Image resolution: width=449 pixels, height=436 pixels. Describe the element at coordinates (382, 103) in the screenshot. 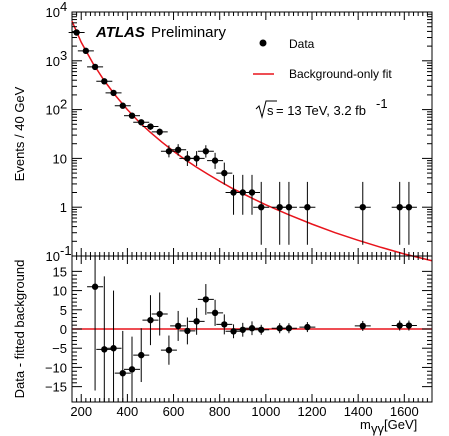

I see `energy-superscript: -1` at that location.